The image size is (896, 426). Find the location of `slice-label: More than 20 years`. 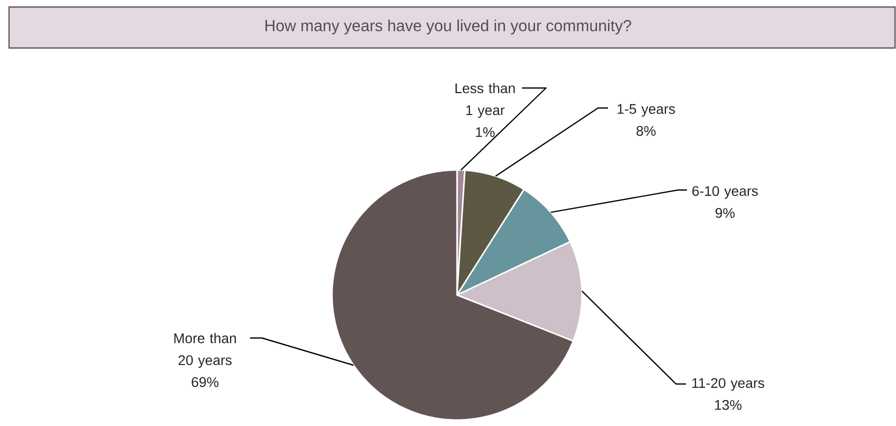

slice-label: More than 20 years is located at coordinates (205, 350).